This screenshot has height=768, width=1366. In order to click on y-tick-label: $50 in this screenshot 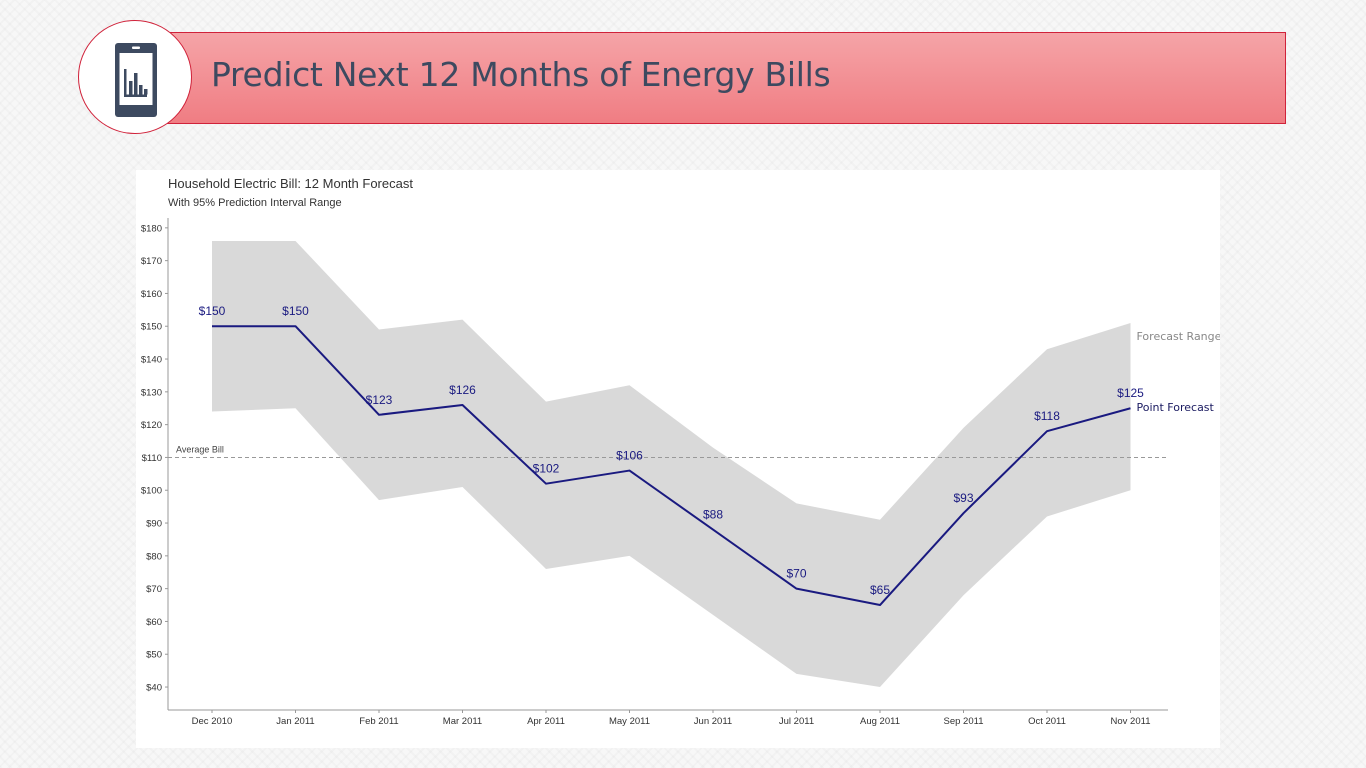, I will do `click(154, 655)`.